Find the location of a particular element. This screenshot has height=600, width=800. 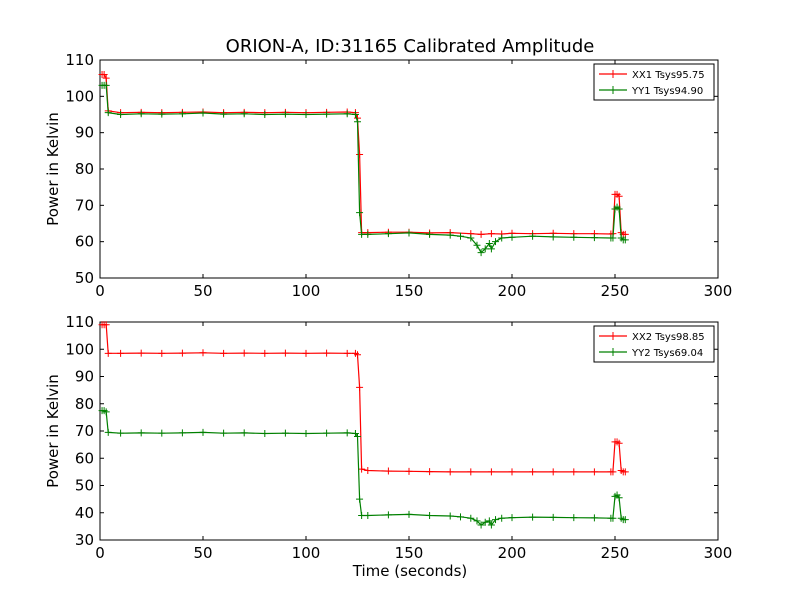

y-tick-label: 30 is located at coordinates (84, 540).